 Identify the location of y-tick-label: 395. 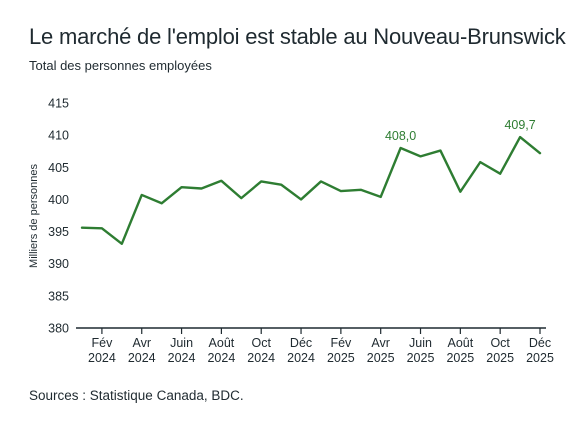
(58, 232).